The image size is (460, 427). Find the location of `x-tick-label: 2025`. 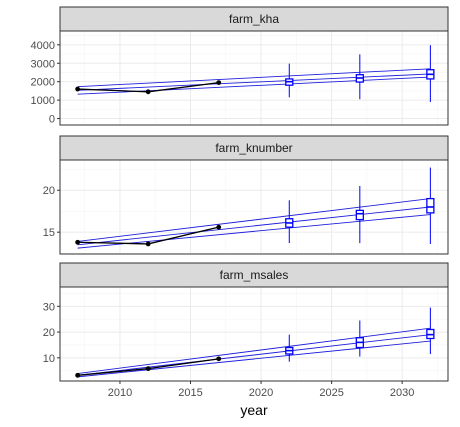

x-tick-label: 2025 is located at coordinates (331, 393).